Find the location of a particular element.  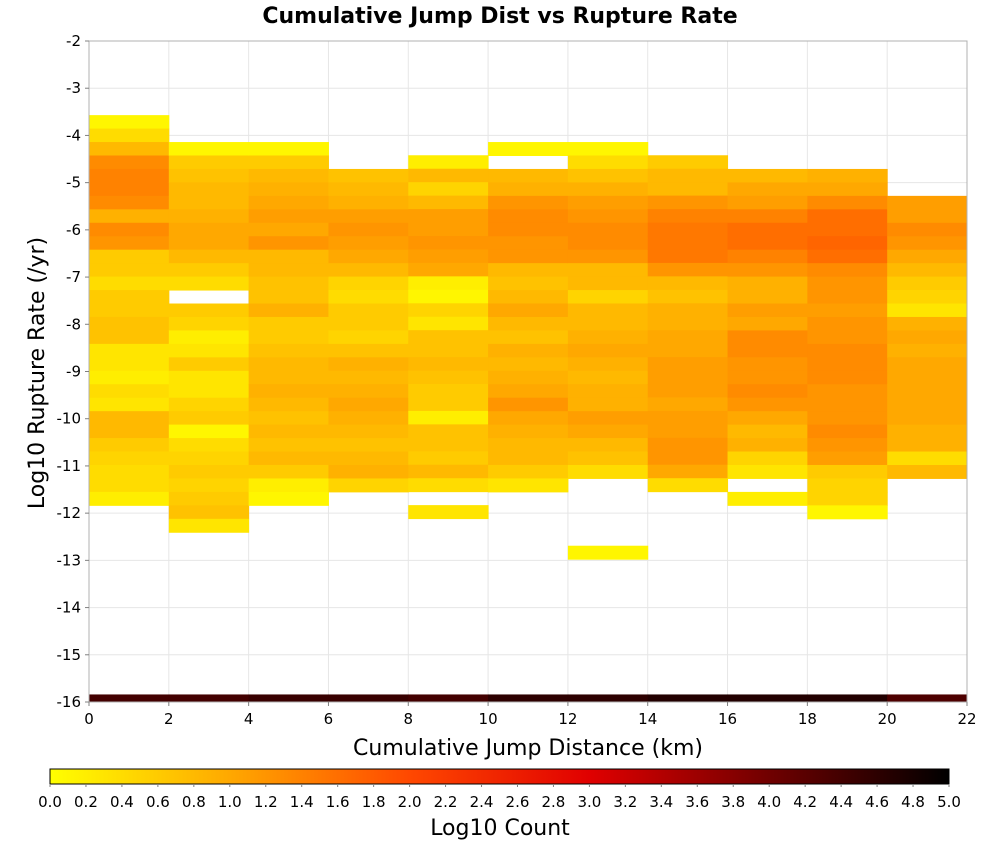

colorbar-tick-label: 2.6 is located at coordinates (518, 802).